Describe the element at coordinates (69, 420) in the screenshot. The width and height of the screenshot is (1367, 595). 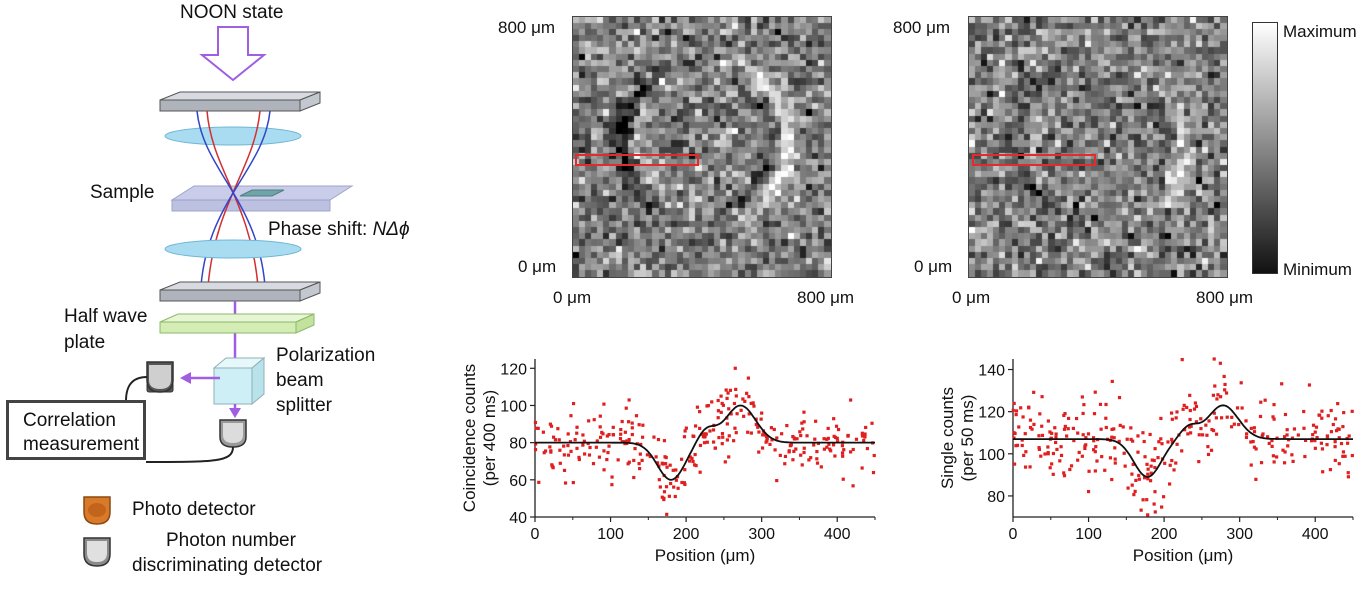
I see `correlation-line1: Correlation` at that location.